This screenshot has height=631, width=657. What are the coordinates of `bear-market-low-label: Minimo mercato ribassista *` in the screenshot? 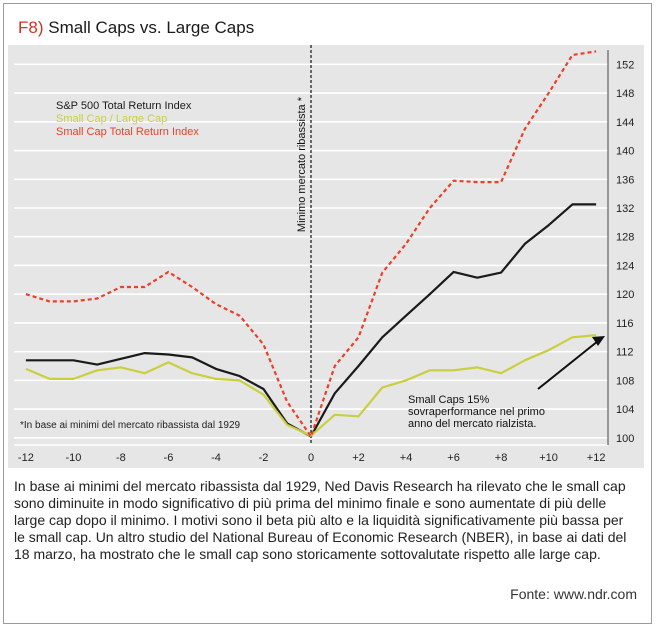 It's located at (302, 164).